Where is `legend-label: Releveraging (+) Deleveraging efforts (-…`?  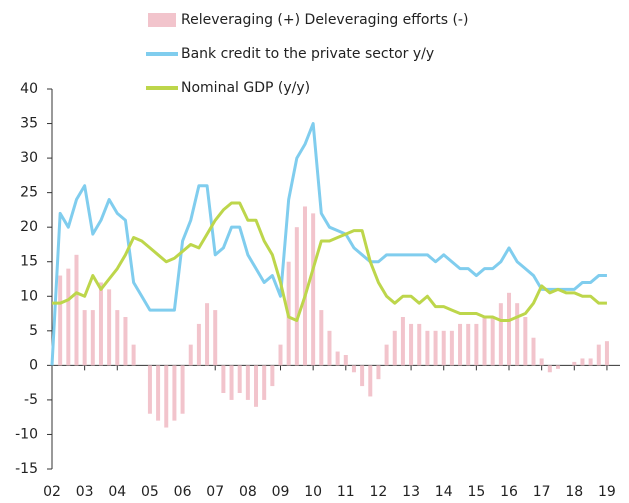
legend-label: Releveraging (+) Deleveraging efforts (-… is located at coordinates (324, 20).